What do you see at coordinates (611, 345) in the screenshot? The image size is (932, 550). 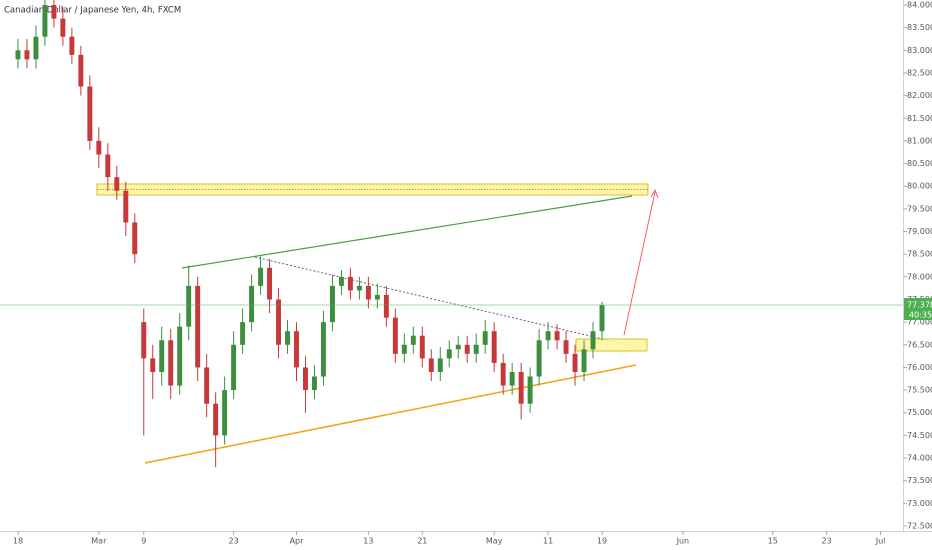 I see `breakout-zone` at bounding box center [611, 345].